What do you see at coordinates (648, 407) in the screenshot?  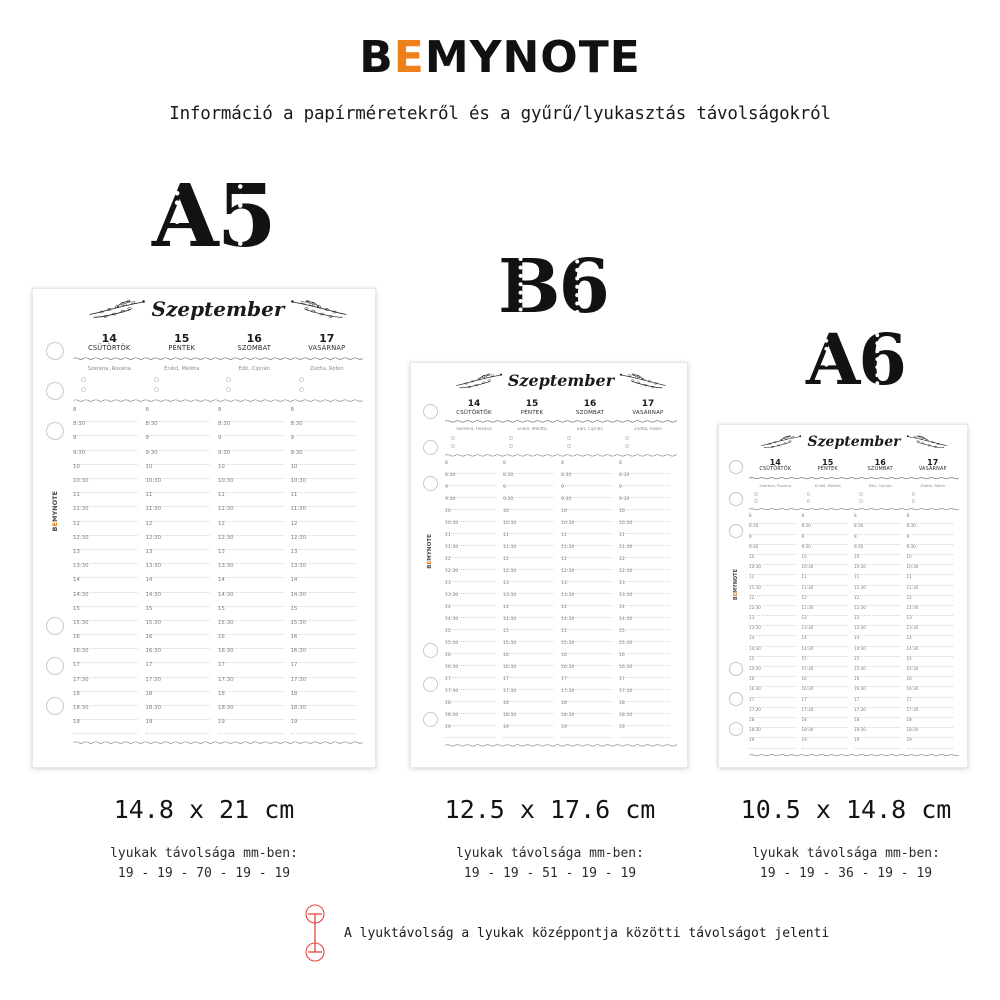 I see `day-column-header: 17 VASÁRNAP` at bounding box center [648, 407].